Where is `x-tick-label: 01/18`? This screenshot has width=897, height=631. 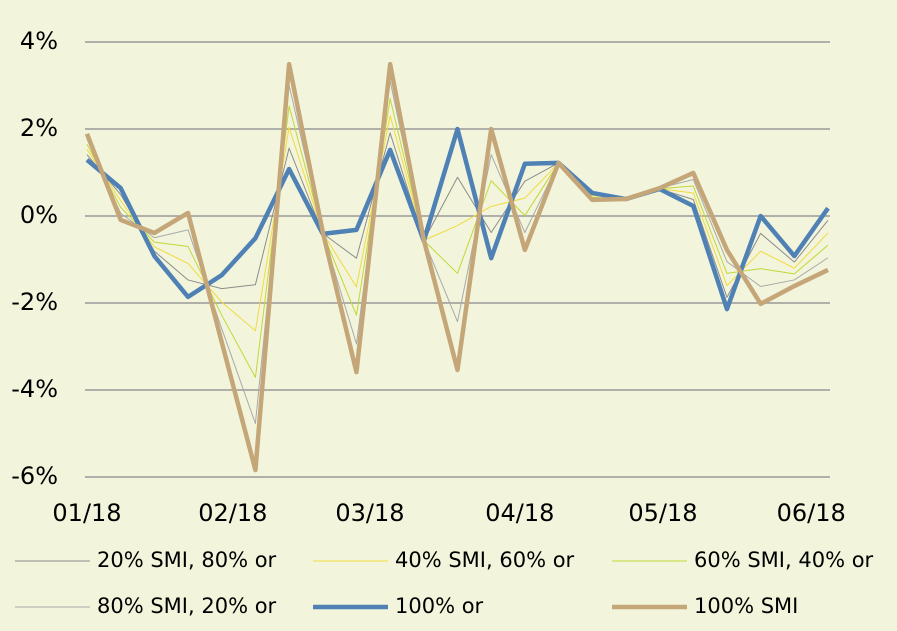
x-tick-label: 01/18 is located at coordinates (86, 513).